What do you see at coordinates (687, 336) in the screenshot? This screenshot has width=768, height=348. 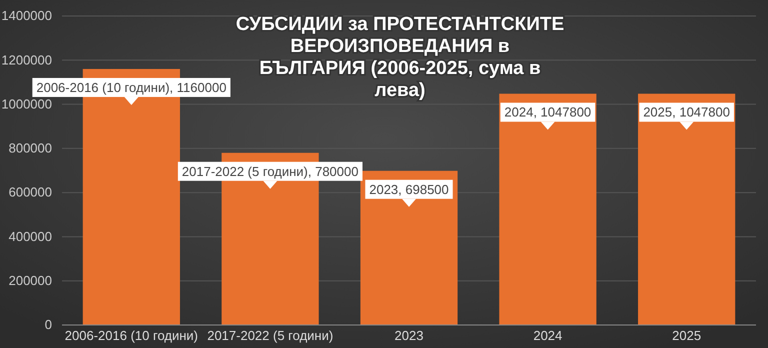 I see `x-tick-label: 2025` at bounding box center [687, 336].